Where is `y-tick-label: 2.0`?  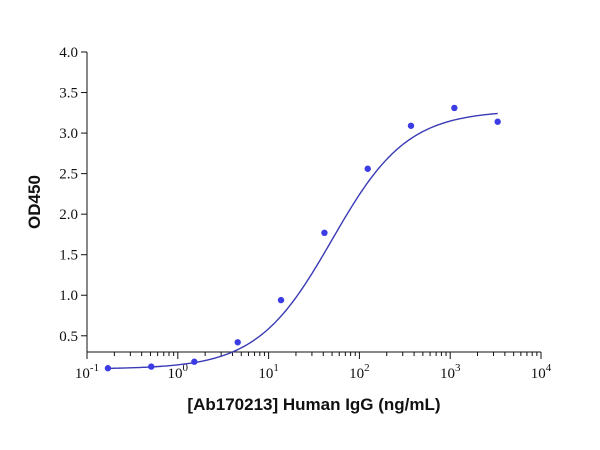
y-tick-label: 2.0 is located at coordinates (68, 215).